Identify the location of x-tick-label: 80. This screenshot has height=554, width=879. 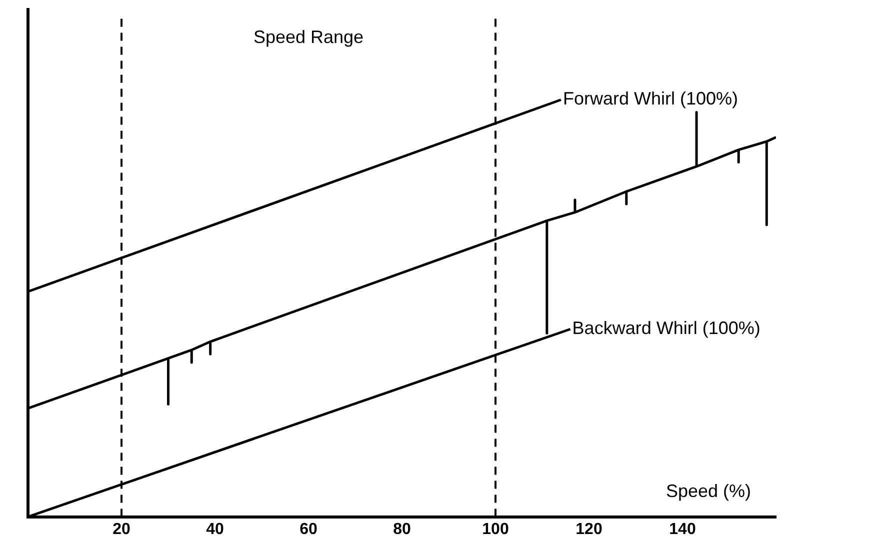
(402, 529).